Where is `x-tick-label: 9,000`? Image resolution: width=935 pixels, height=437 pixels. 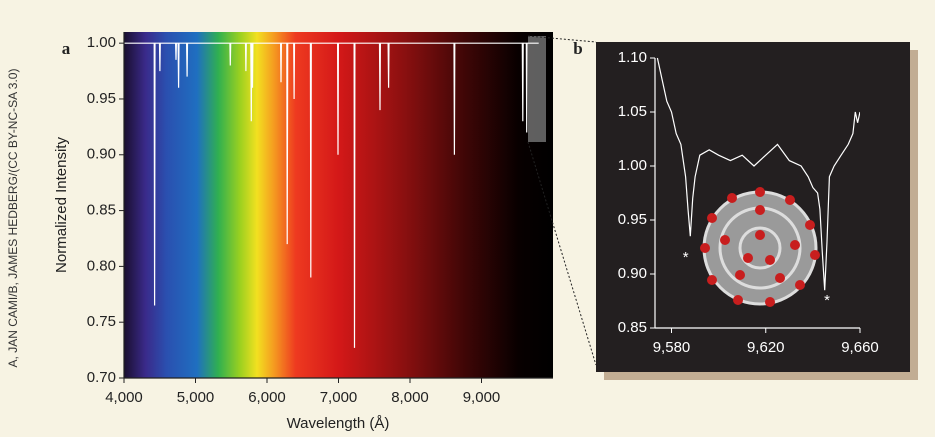
x-tick-label: 9,000 is located at coordinates (482, 397).